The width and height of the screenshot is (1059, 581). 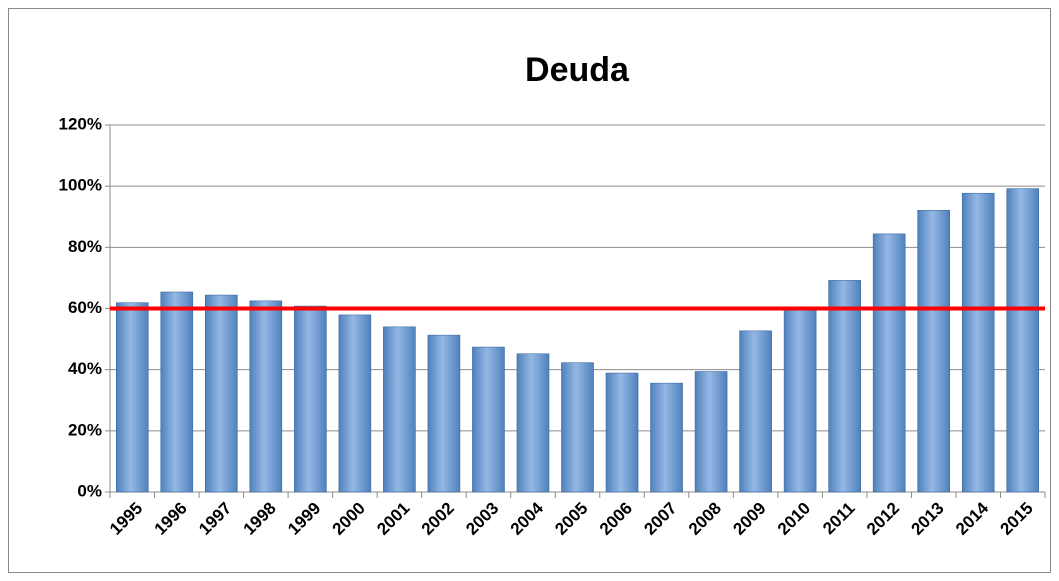 What do you see at coordinates (85, 368) in the screenshot?
I see `y-tick-label: 40%` at bounding box center [85, 368].